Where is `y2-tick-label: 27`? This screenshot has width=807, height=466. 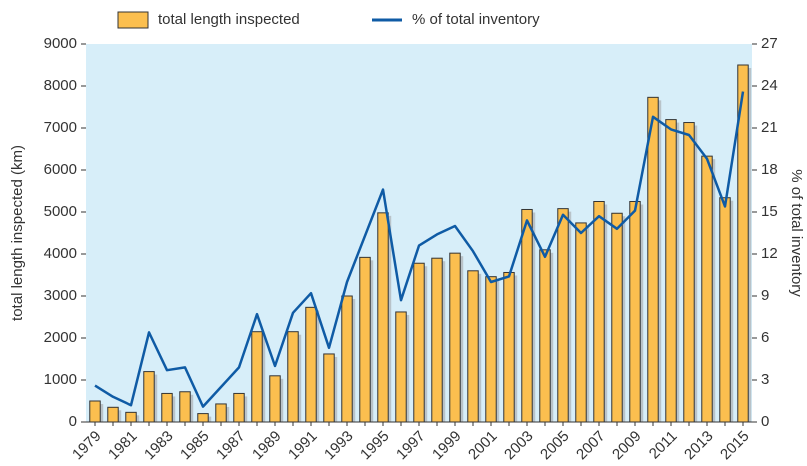 y2-tick-label: 27 is located at coordinates (769, 43).